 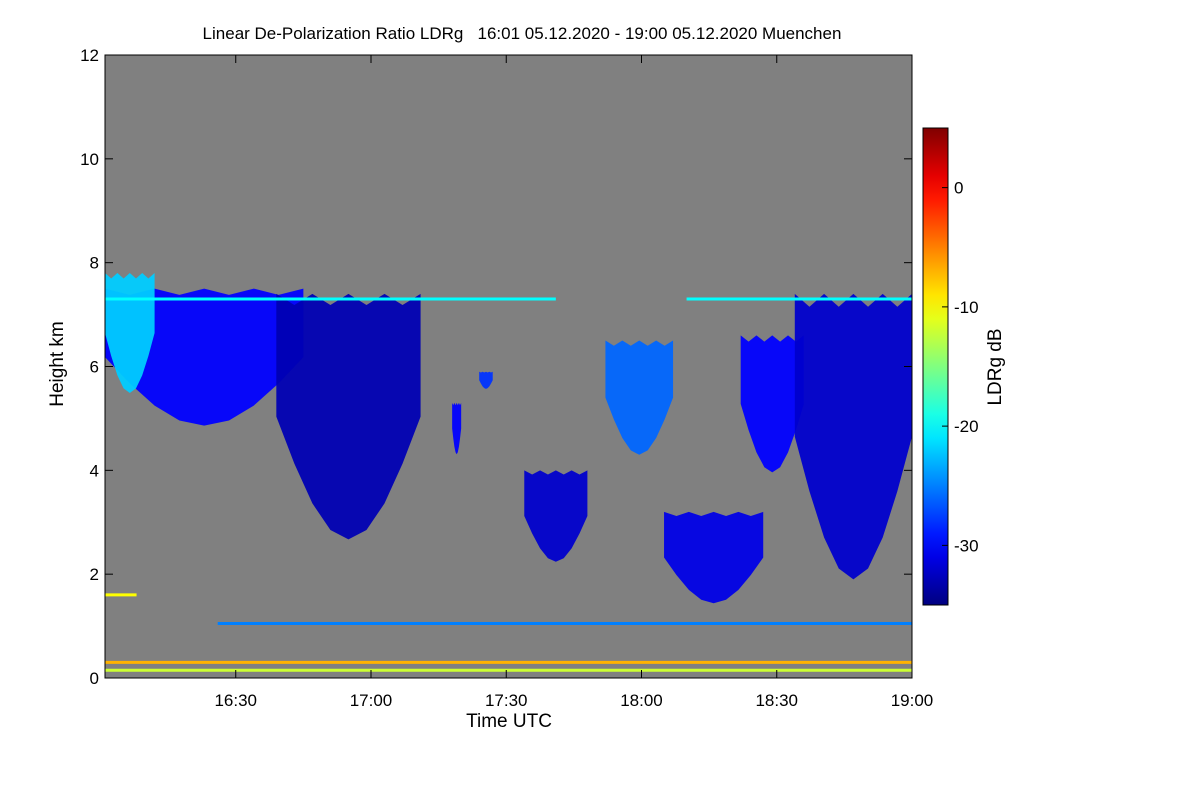 I want to click on colorbar-tick-label: -10, so click(x=966, y=307).